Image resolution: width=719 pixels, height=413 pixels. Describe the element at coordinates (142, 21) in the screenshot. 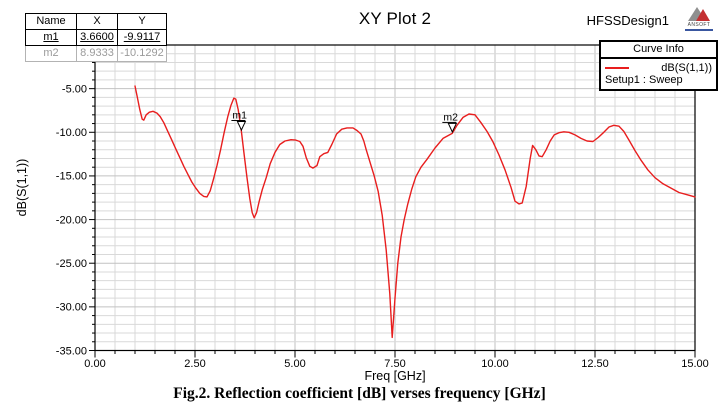

I see `marker-col-y: Y` at that location.